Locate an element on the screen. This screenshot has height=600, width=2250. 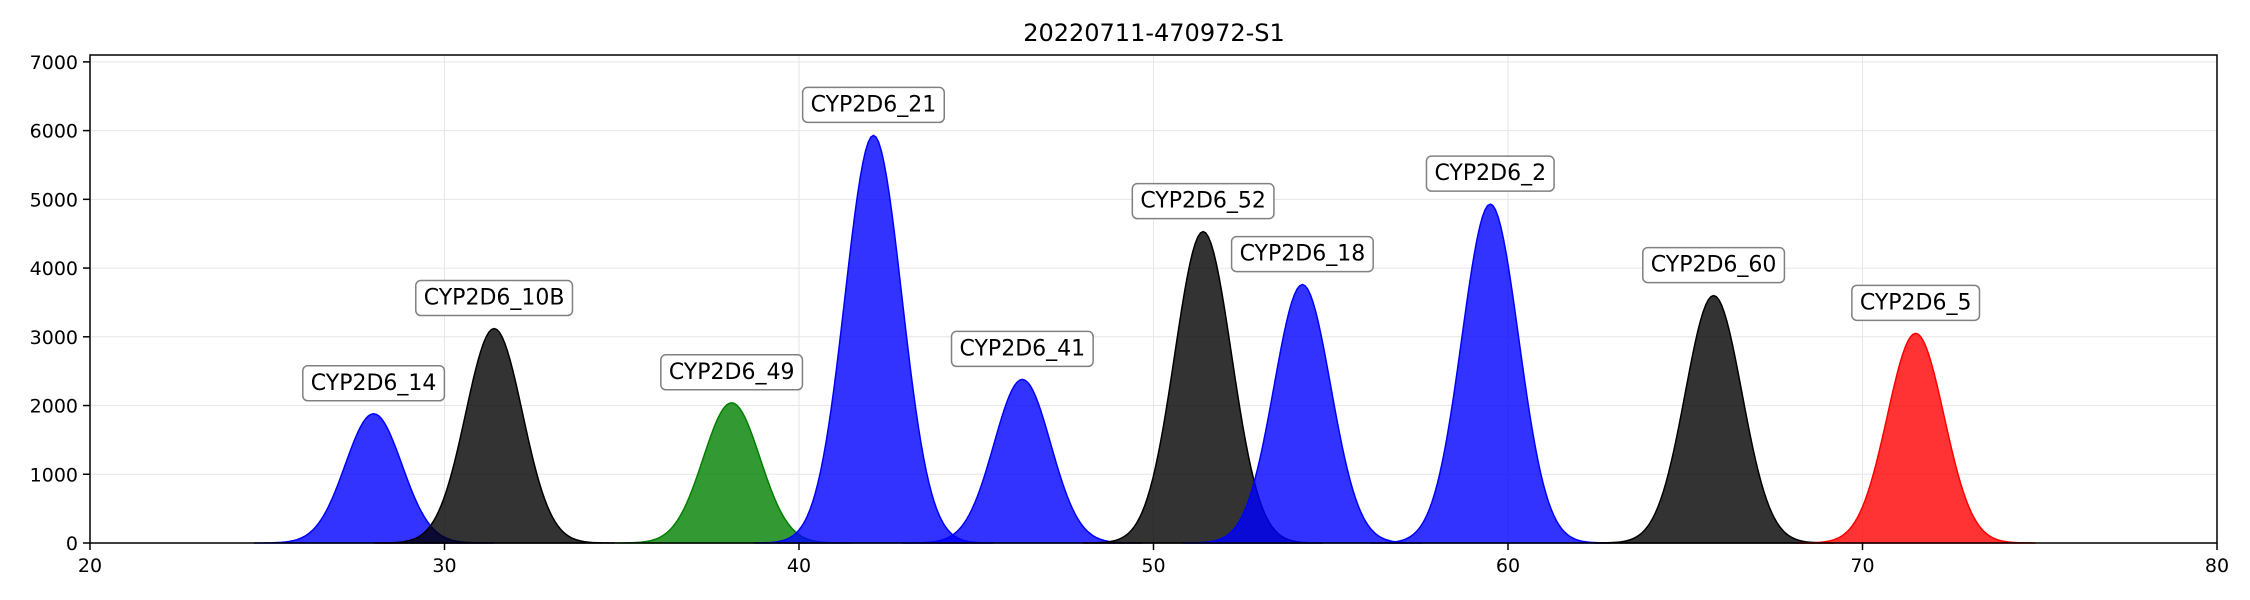
peak-label-text: CYP2D6_21 is located at coordinates (874, 104).